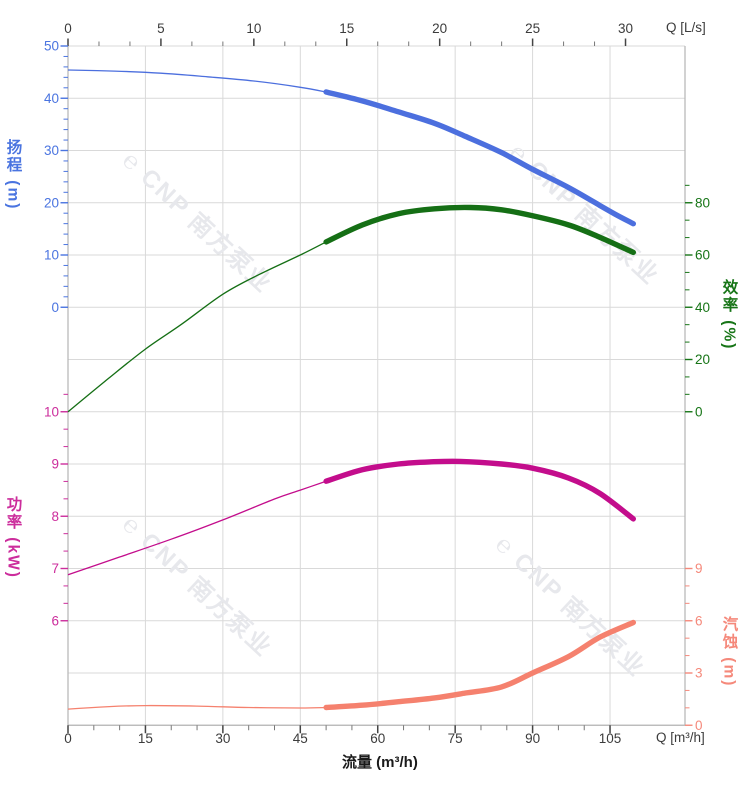 This screenshot has height=797, width=752. I want to click on npsh-axis-tick-label: 3, so click(699, 673).